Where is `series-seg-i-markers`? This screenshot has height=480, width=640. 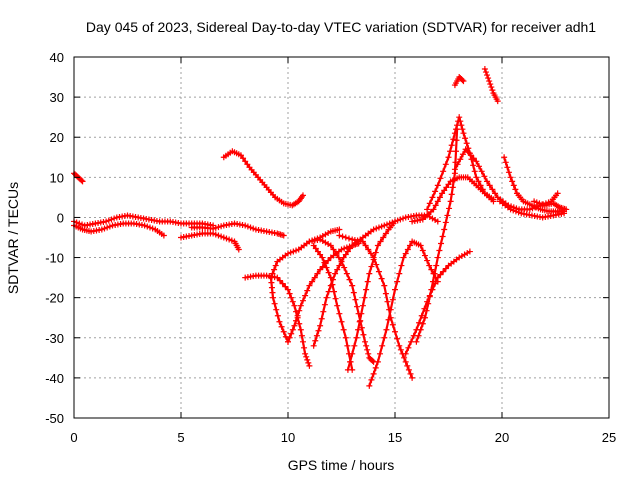 series-seg-i-markers is located at coordinates (305, 285).